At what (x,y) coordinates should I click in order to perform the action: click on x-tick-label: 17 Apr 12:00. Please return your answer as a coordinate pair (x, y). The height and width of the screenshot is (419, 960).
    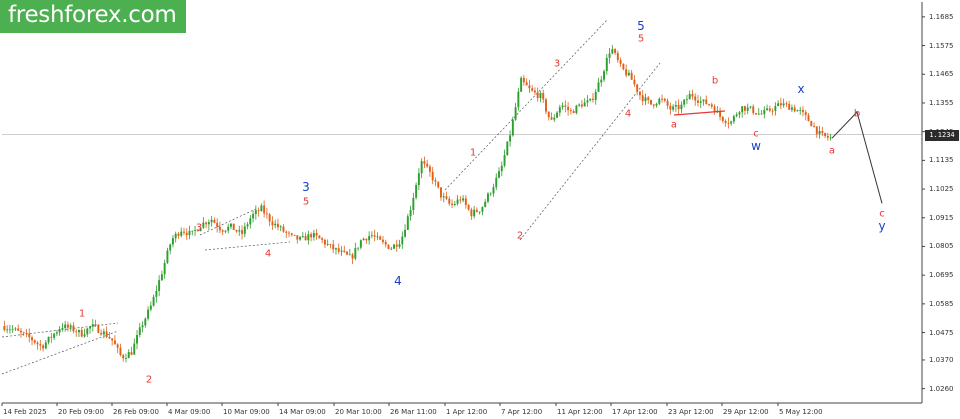
    Looking at the image, I should click on (635, 412).